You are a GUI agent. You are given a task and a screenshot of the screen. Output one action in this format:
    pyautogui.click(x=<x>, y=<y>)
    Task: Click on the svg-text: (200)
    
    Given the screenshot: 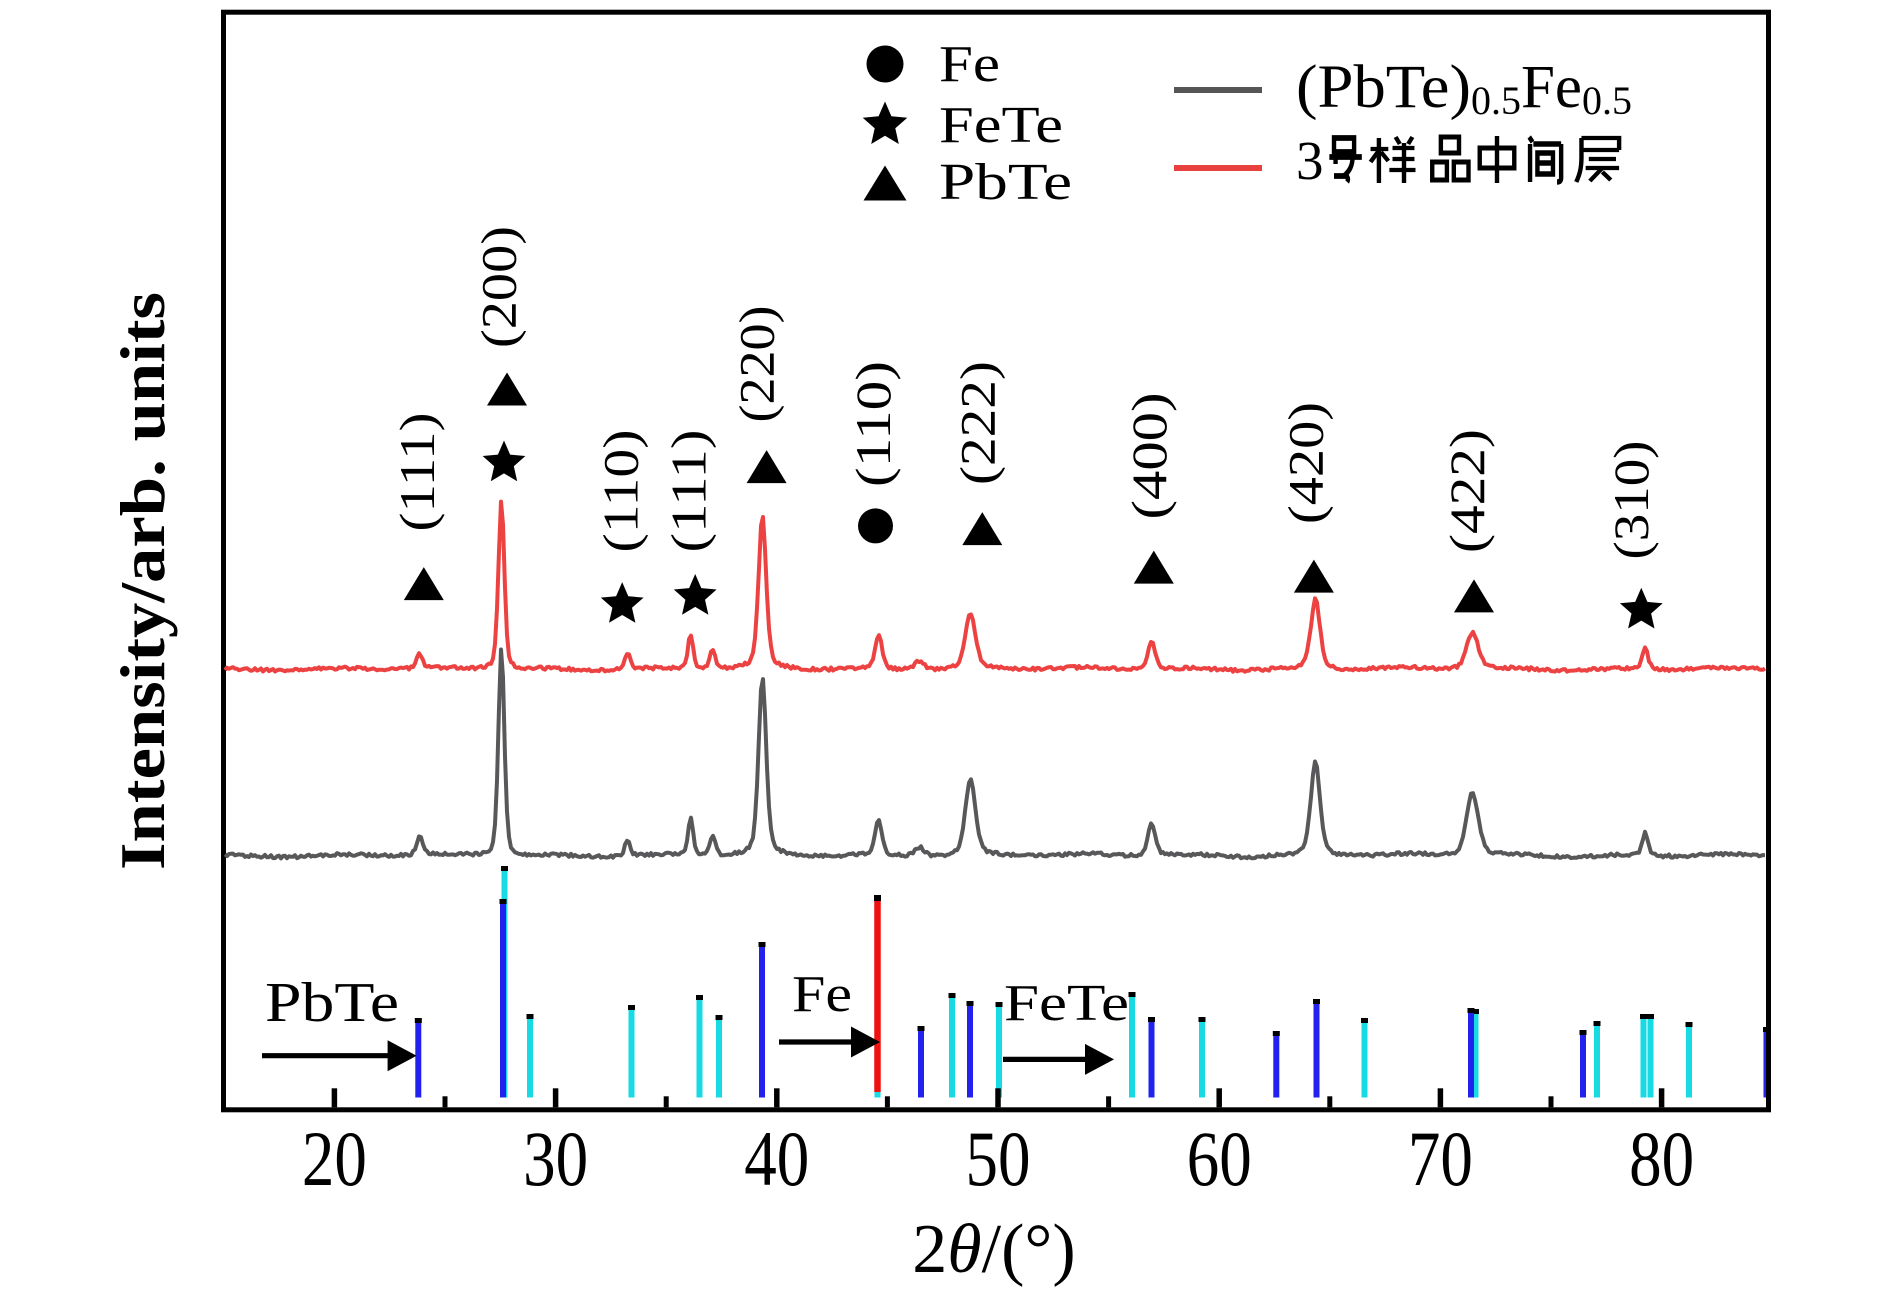 What is the action you would take?
    pyautogui.click(x=499, y=287)
    